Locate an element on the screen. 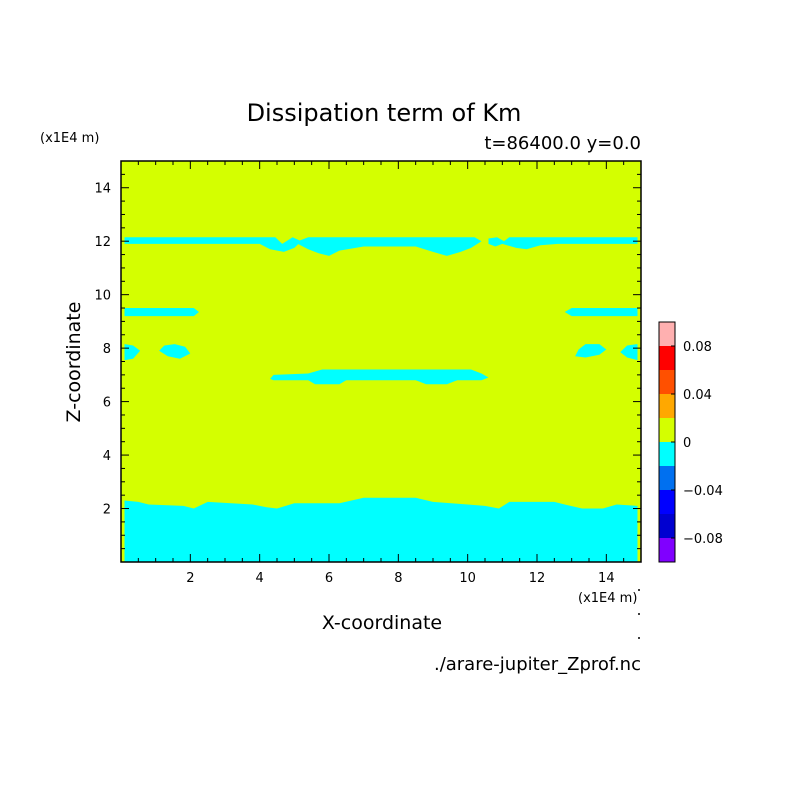 This screenshot has height=804, width=804. y-unit-label: (x1E4 m) is located at coordinates (69, 138).